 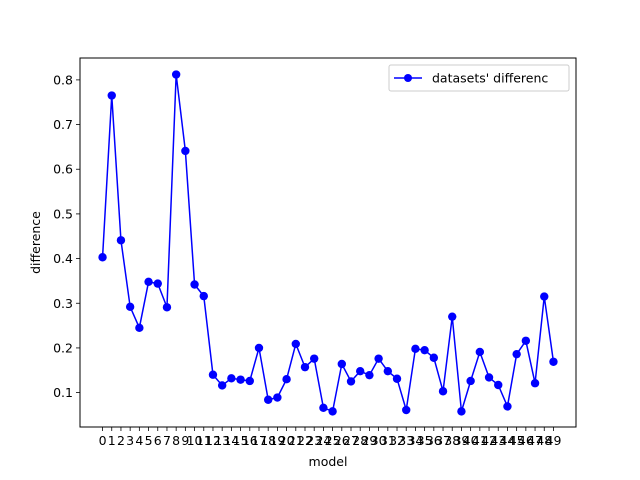 I want to click on x-tick-label: 6, so click(x=158, y=440).